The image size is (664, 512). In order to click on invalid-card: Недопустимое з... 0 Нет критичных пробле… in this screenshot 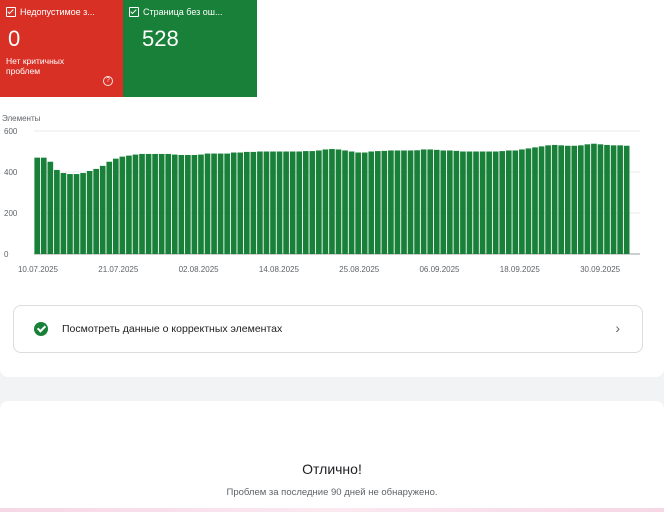, I will do `click(61, 48)`.